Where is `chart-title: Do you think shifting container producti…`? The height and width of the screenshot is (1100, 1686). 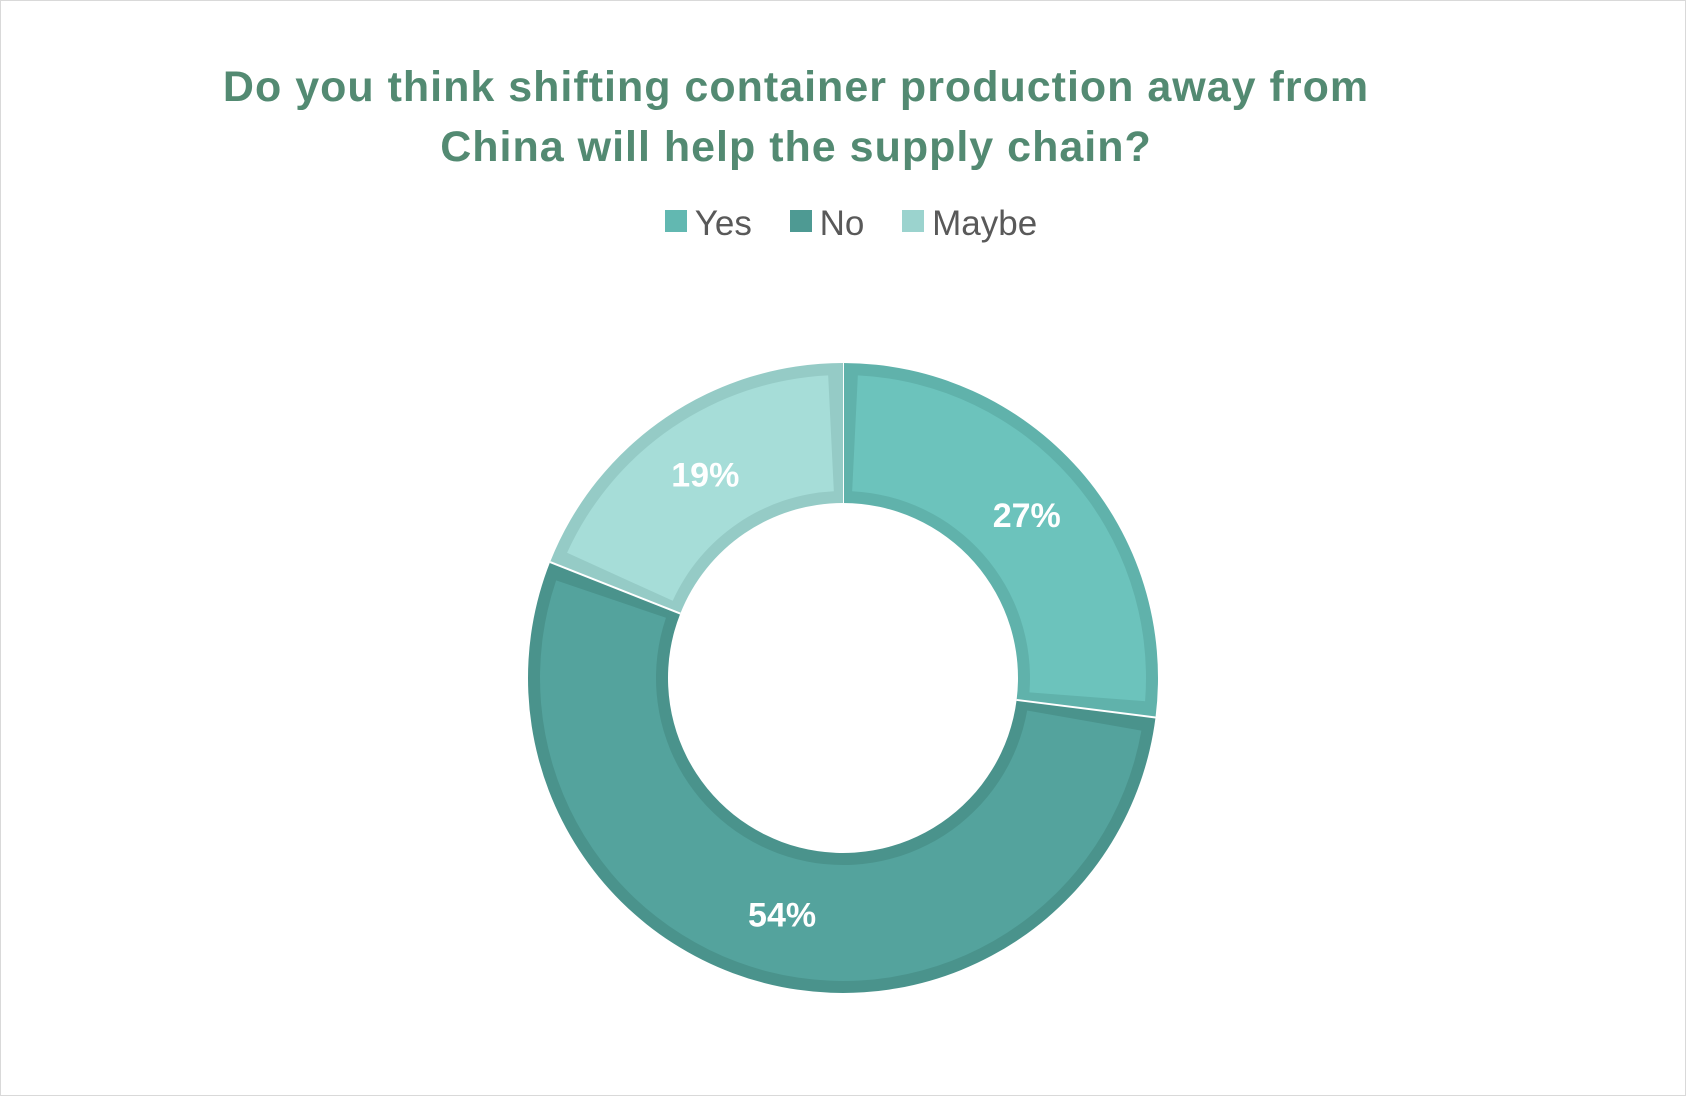
chart-title: Do you think shifting container producti… is located at coordinates (796, 117).